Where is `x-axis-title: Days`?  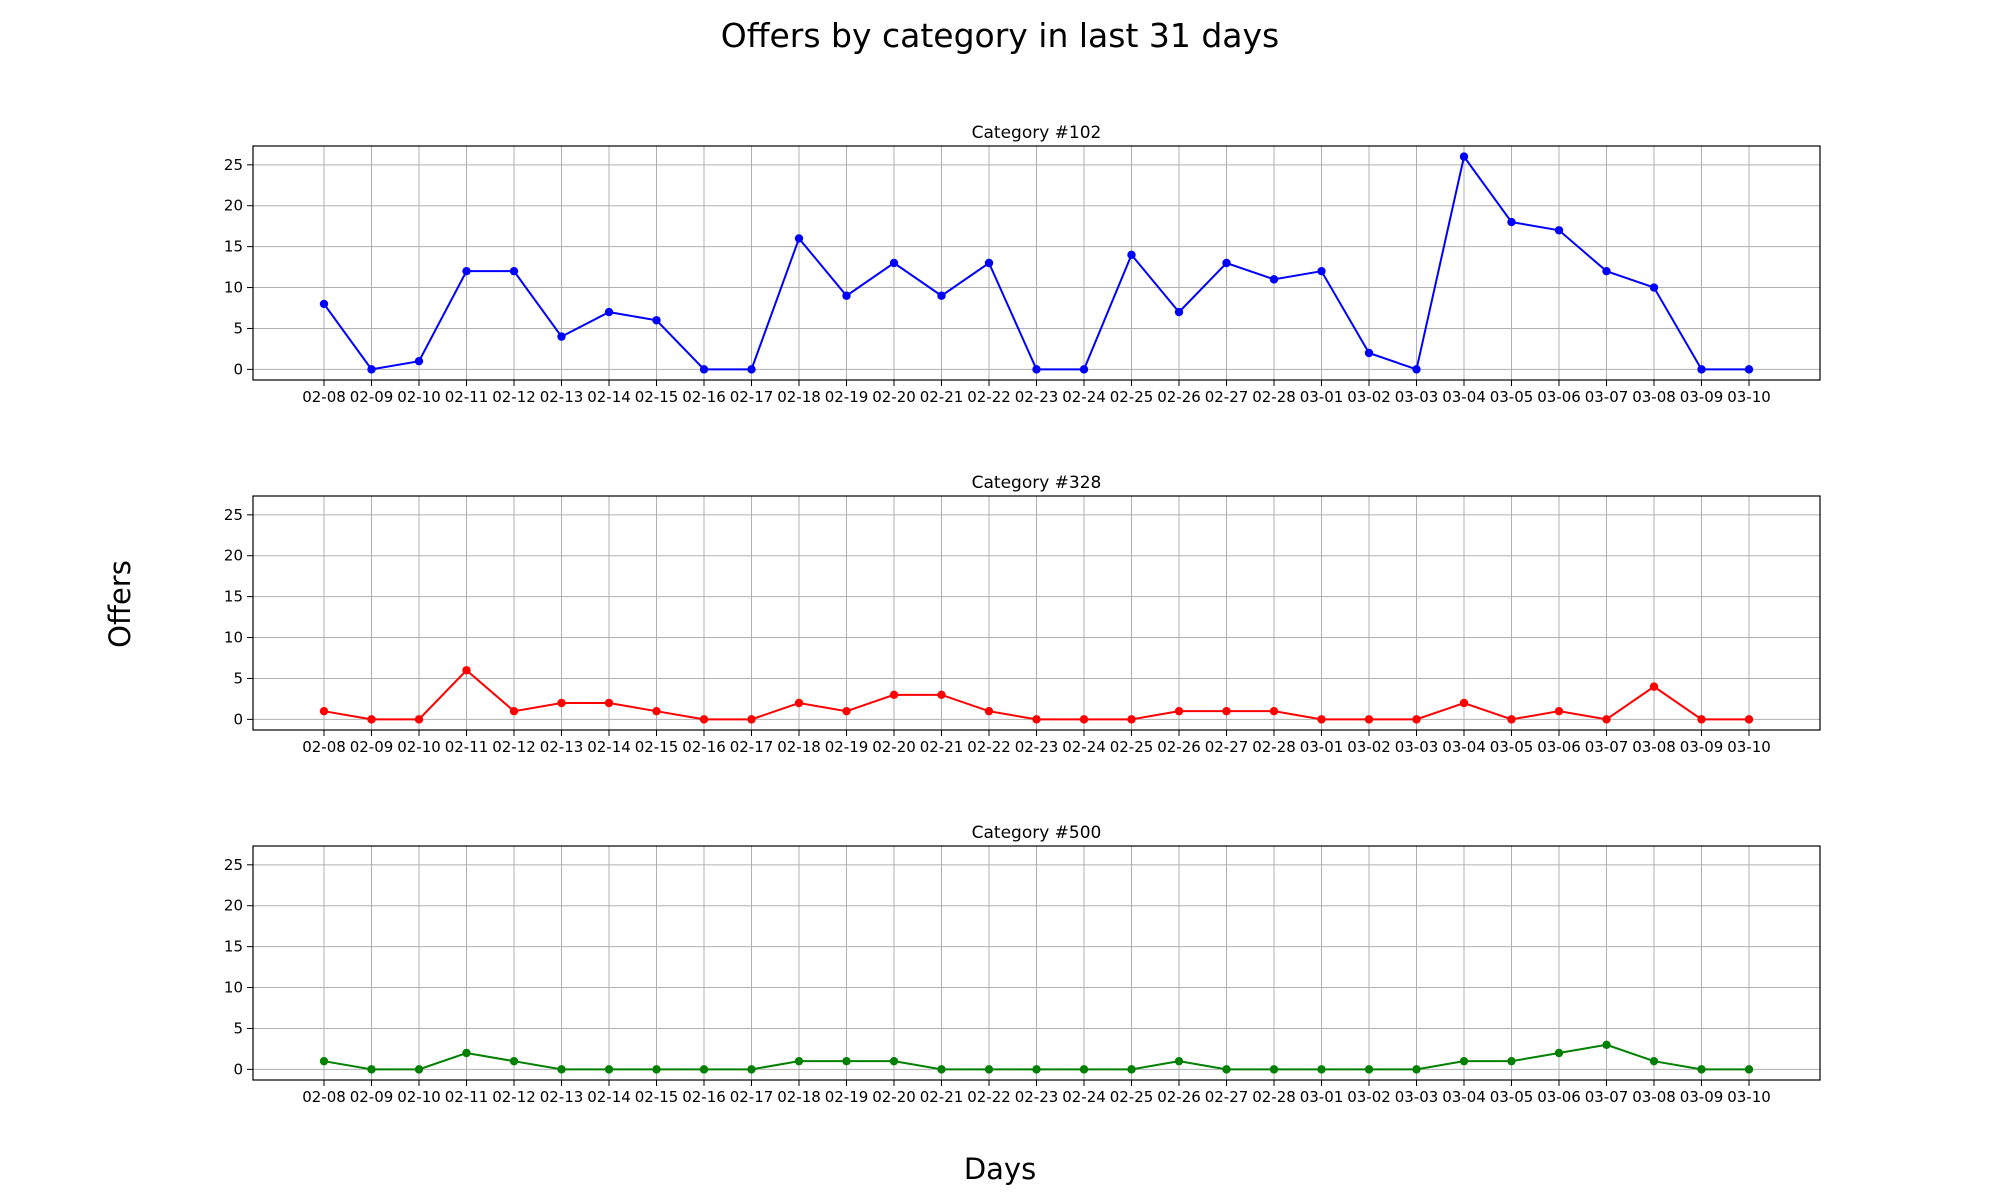 x-axis-title: Days is located at coordinates (1000, 1169).